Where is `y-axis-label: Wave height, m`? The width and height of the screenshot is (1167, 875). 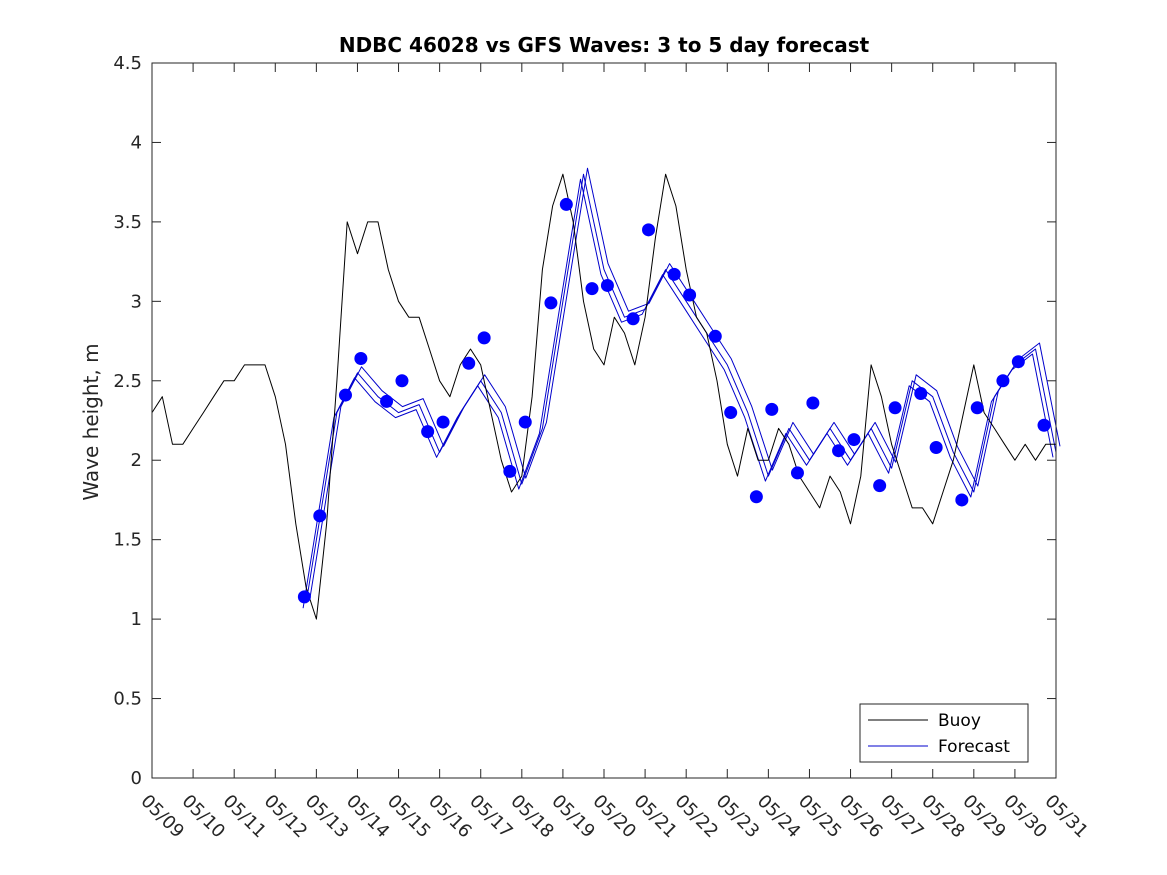
y-axis-label: Wave height, m is located at coordinates (91, 421).